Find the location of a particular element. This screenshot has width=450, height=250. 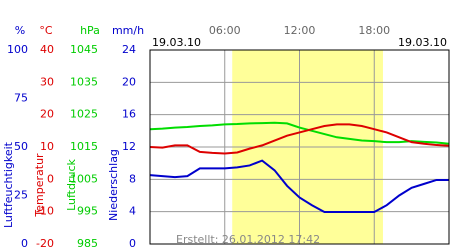

y-tick-label: 30 is located at coordinates (47, 81).